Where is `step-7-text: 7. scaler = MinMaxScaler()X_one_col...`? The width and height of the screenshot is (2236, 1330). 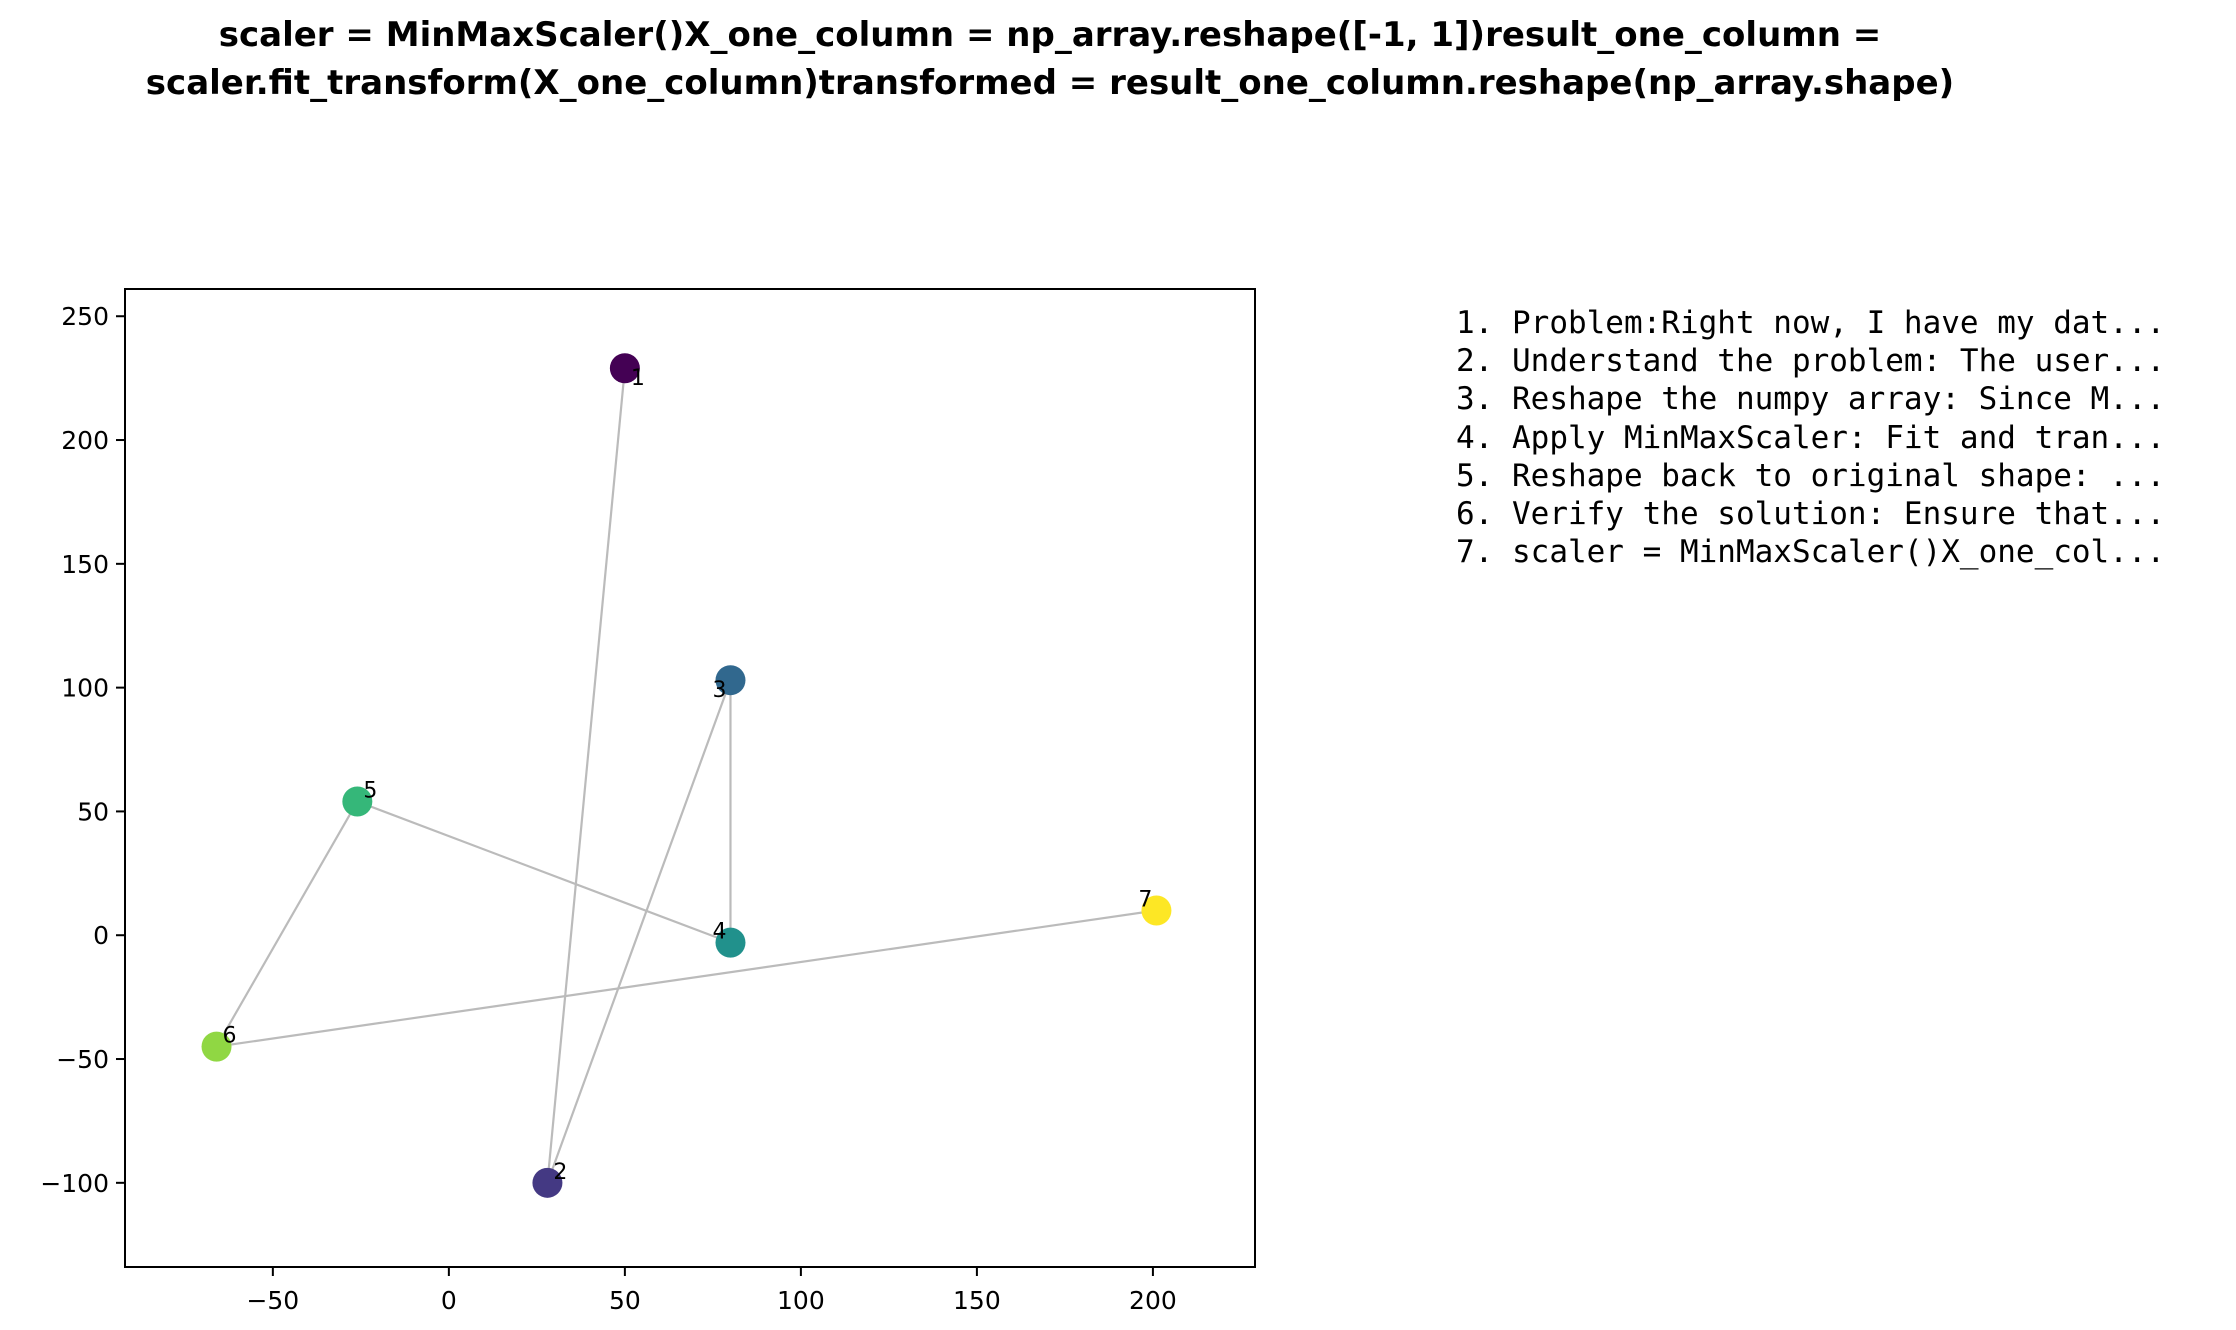
step-7-text: 7. scaler = MinMaxScaler()X_one_col... is located at coordinates (1810, 552).